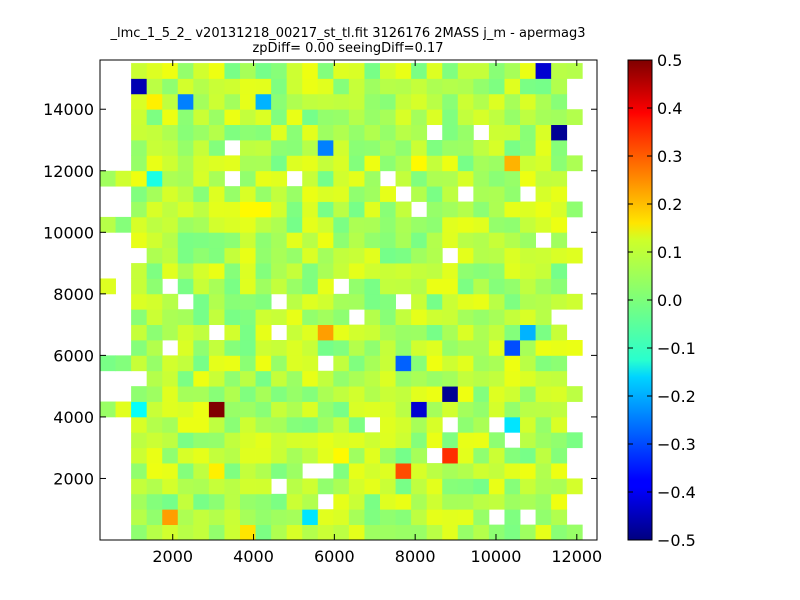 This screenshot has height=600, width=800. I want to click on colorbar-tick-label: 0.5, so click(669, 60).